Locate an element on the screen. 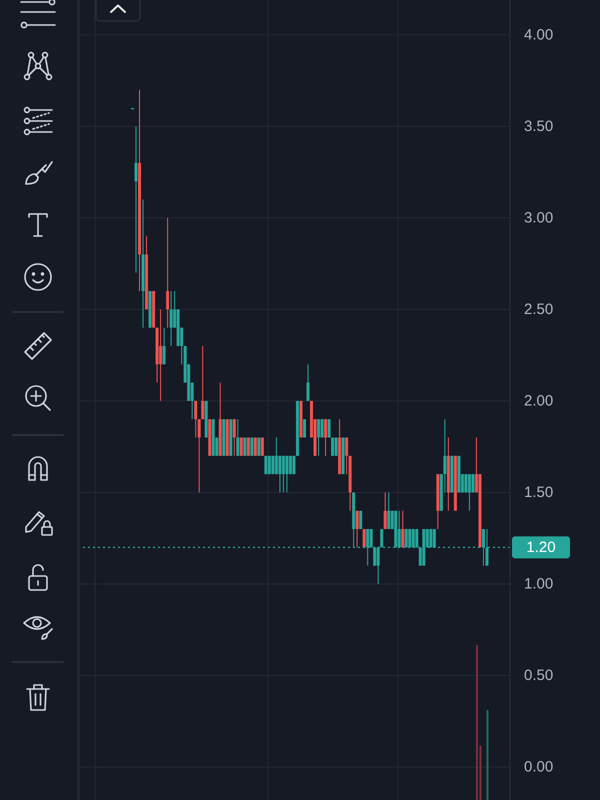 This screenshot has height=800, width=600. y-tick-label: 3.00 is located at coordinates (539, 217).